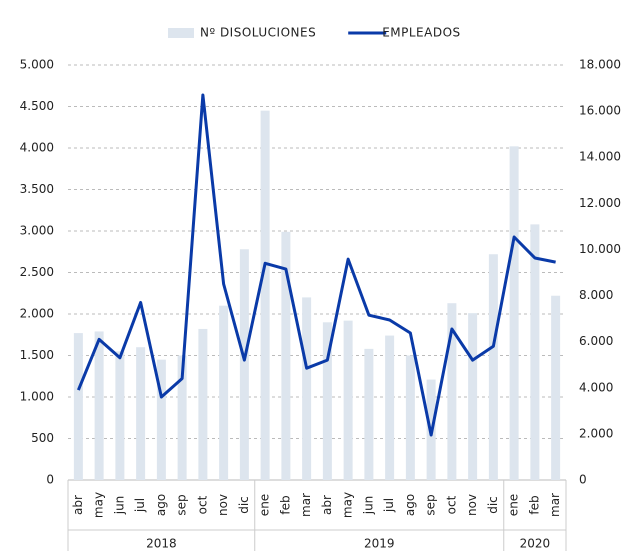 The width and height of the screenshot is (643, 555). I want to click on y-tick-label: 3.500, so click(37, 189).